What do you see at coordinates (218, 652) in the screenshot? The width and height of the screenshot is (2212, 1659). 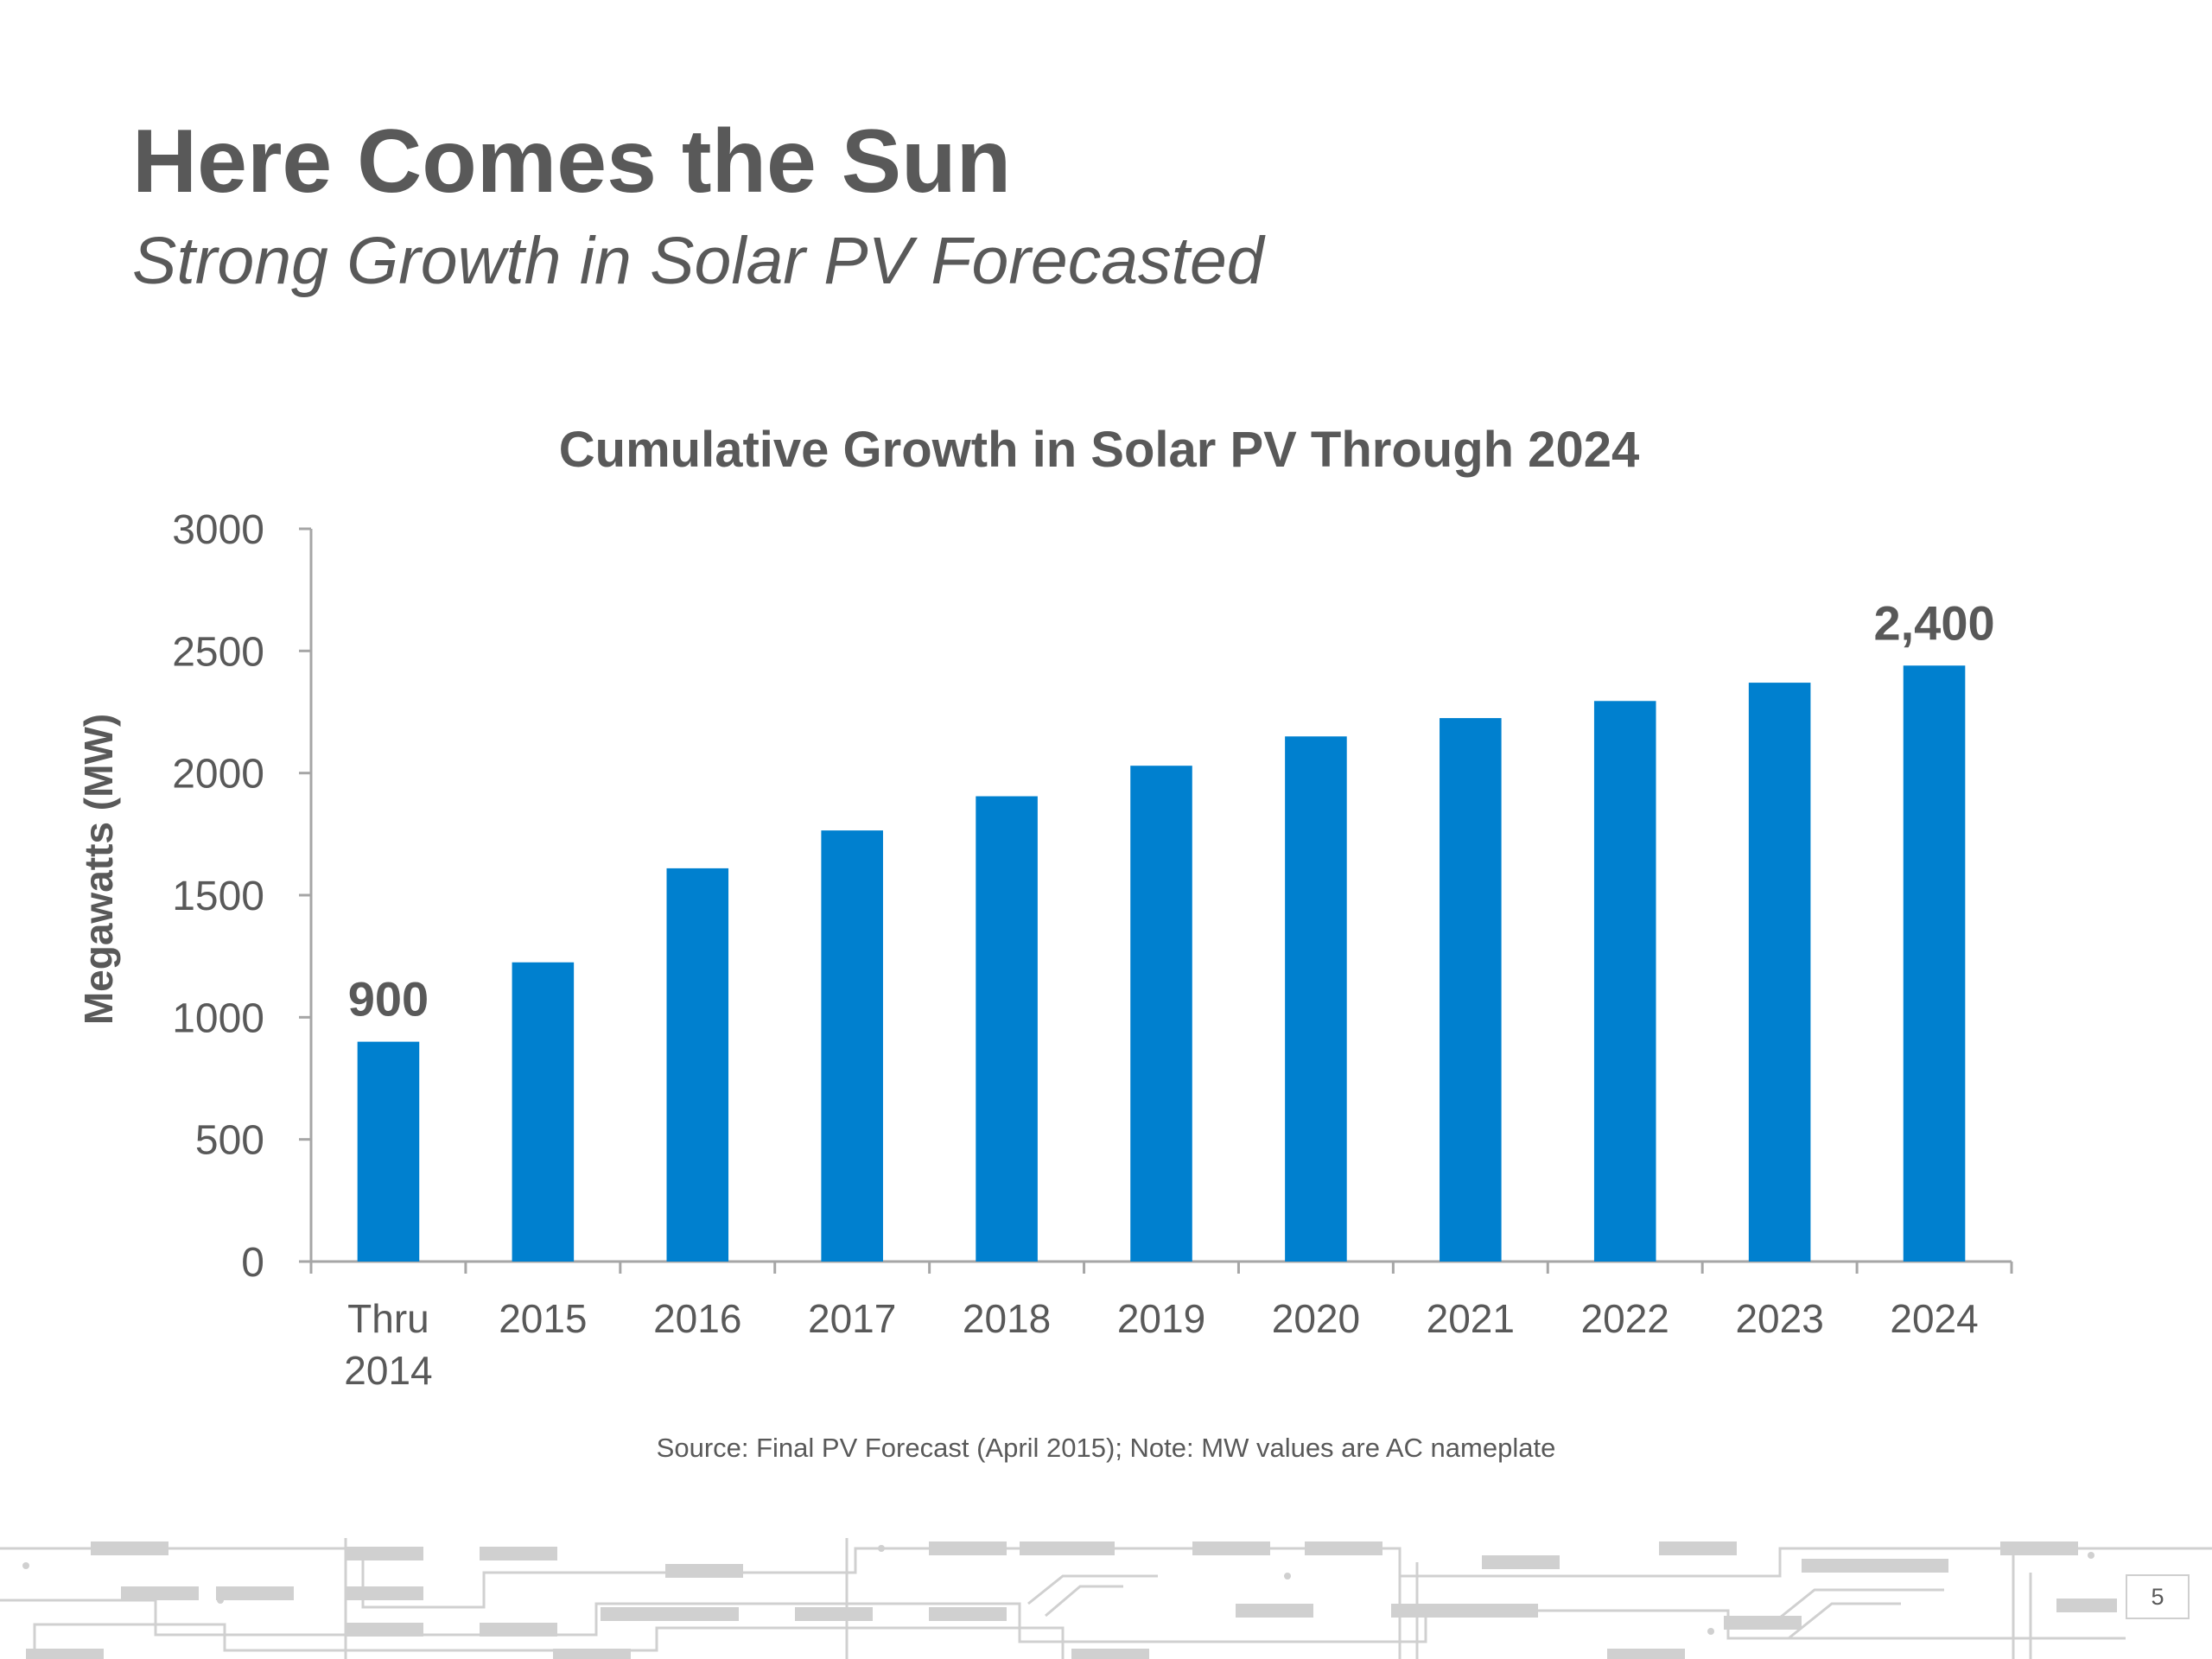 I see `y-tick-label: 2500` at bounding box center [218, 652].